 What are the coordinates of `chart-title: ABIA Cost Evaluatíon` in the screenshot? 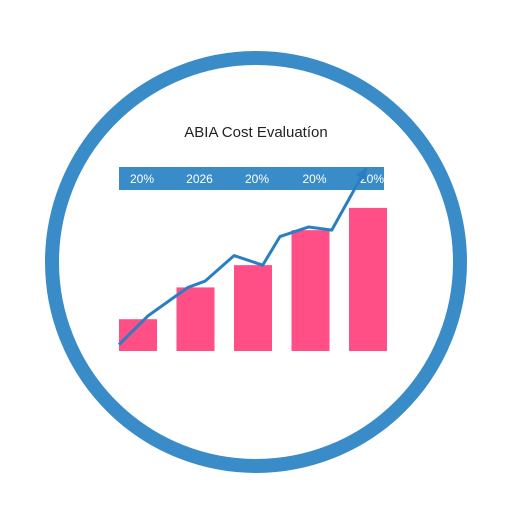 It's located at (255, 132).